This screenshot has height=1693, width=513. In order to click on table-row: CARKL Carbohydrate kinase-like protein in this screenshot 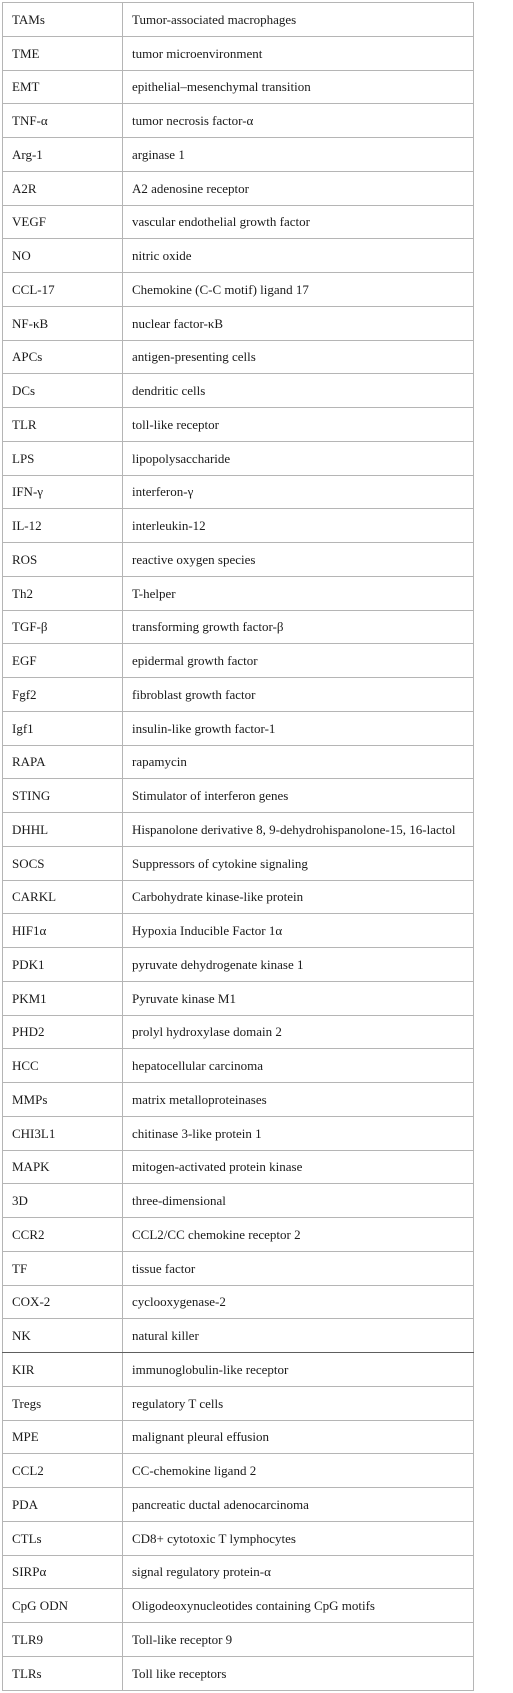, I will do `click(238, 897)`.